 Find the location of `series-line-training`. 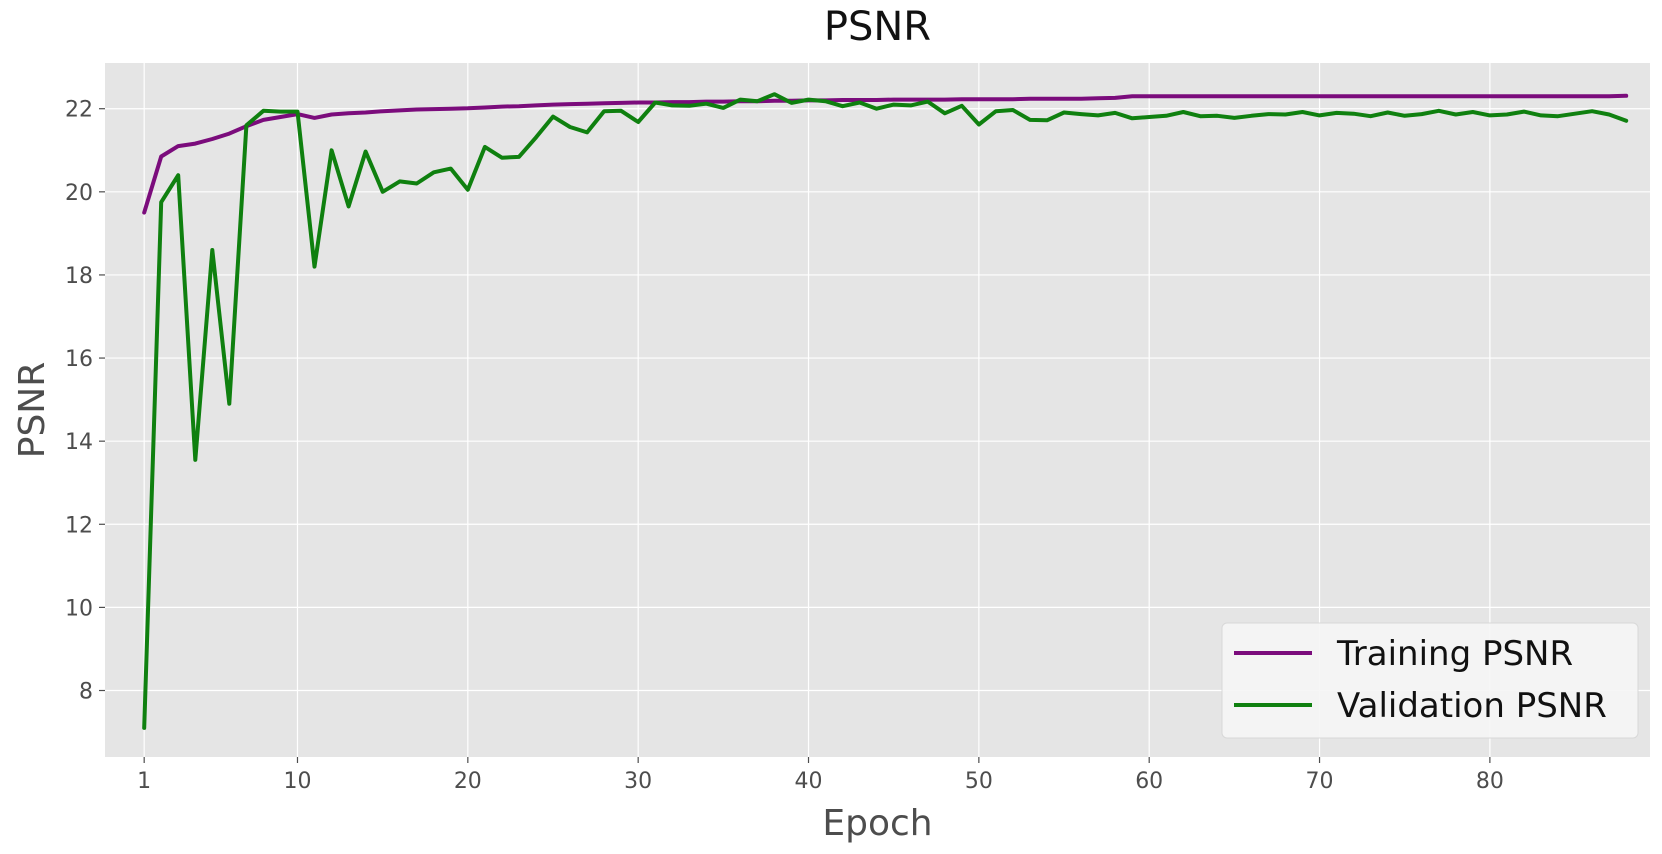

series-line-training is located at coordinates (885, 154).